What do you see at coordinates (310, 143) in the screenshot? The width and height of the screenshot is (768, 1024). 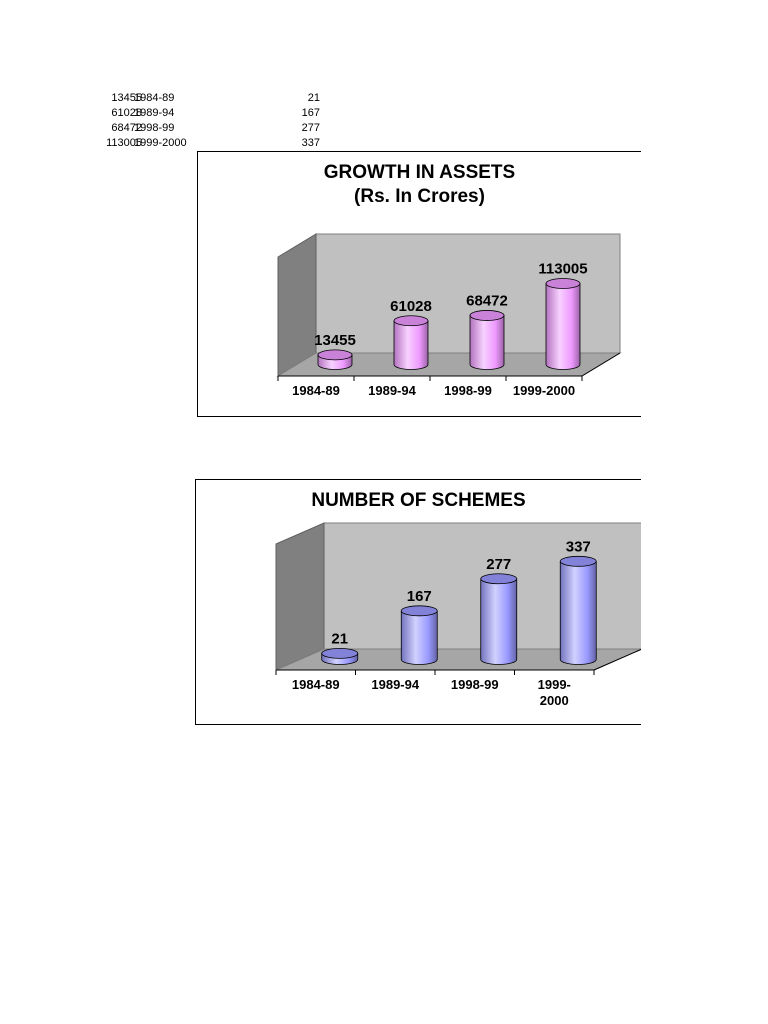 I see `schemes-cell: 337` at bounding box center [310, 143].